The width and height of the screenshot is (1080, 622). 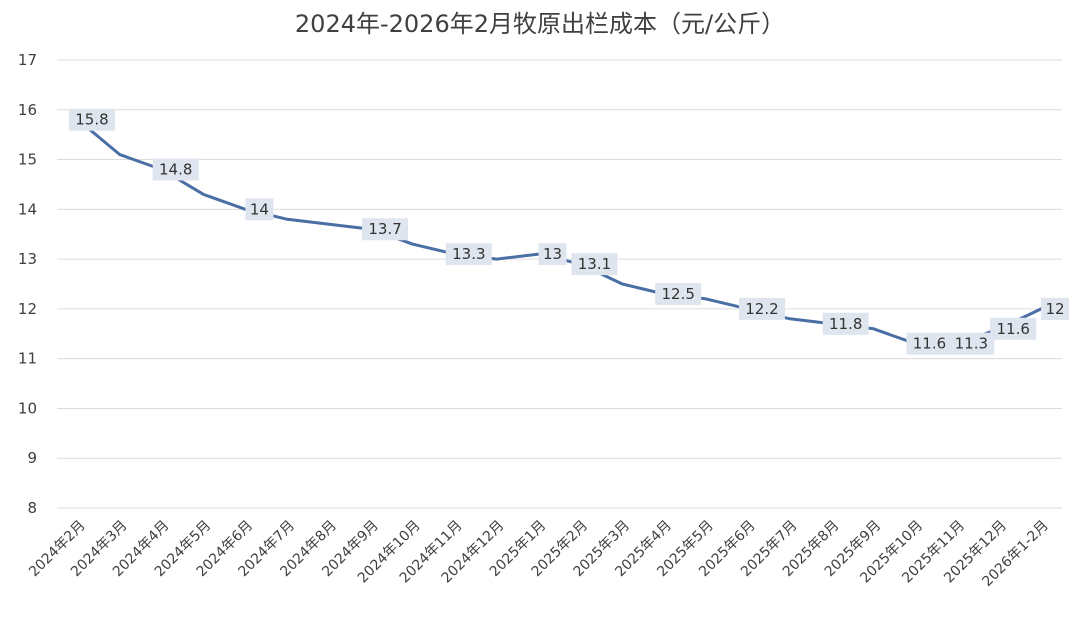 I want to click on data-label: 12, so click(x=1055, y=308).